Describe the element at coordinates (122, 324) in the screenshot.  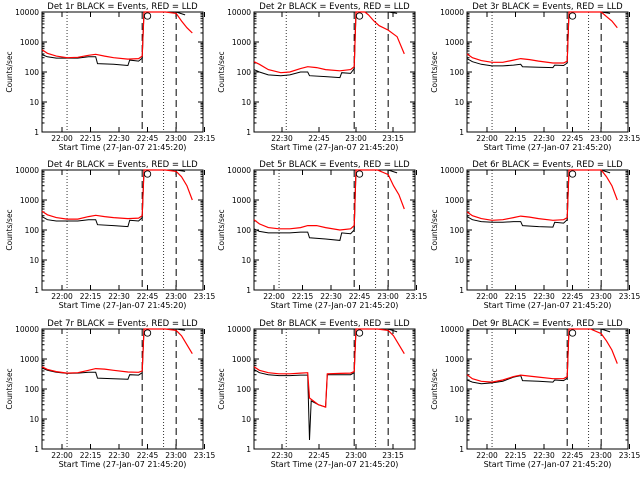
I see `panel-title: Det 7r BLACK = Events, RED = LLD` at that location.